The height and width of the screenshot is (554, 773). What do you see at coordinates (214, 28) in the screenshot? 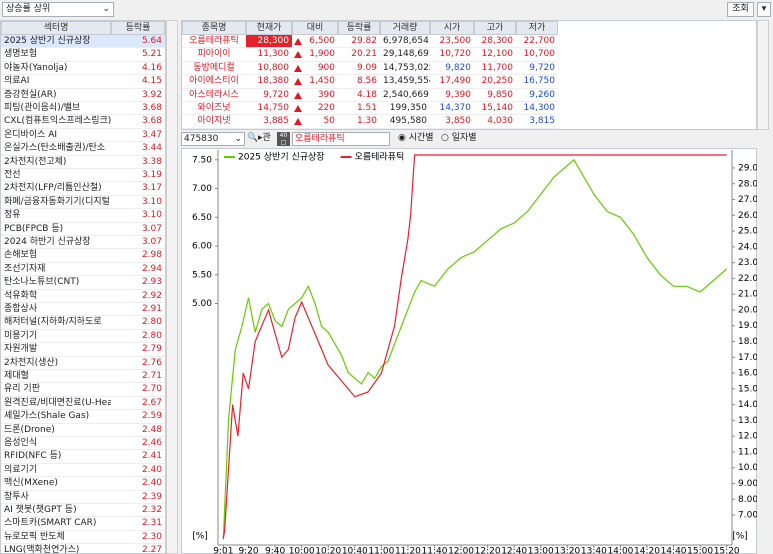
I see `column-header: 종목명` at bounding box center [214, 28].